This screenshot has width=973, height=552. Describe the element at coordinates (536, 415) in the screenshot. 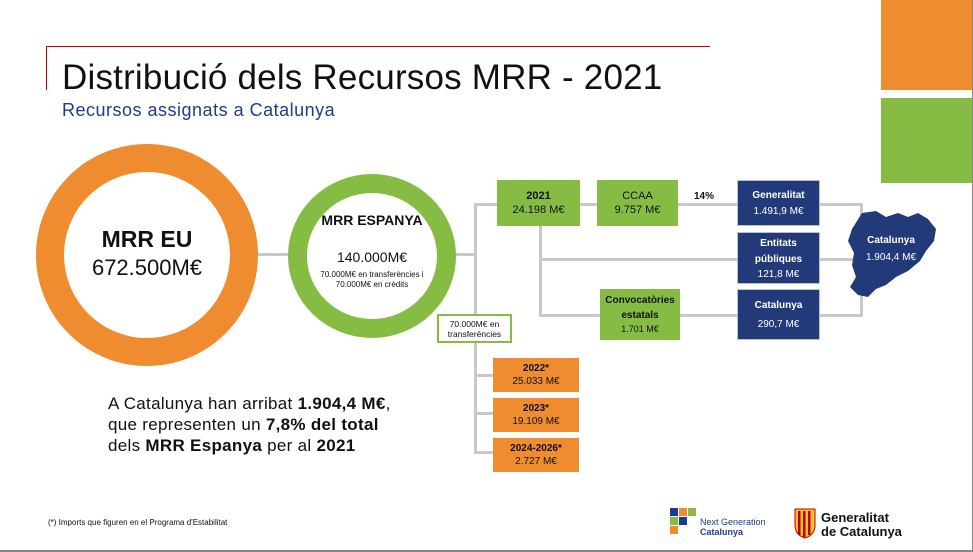

I see `box-2023: 2023* 19.109 M€` at that location.